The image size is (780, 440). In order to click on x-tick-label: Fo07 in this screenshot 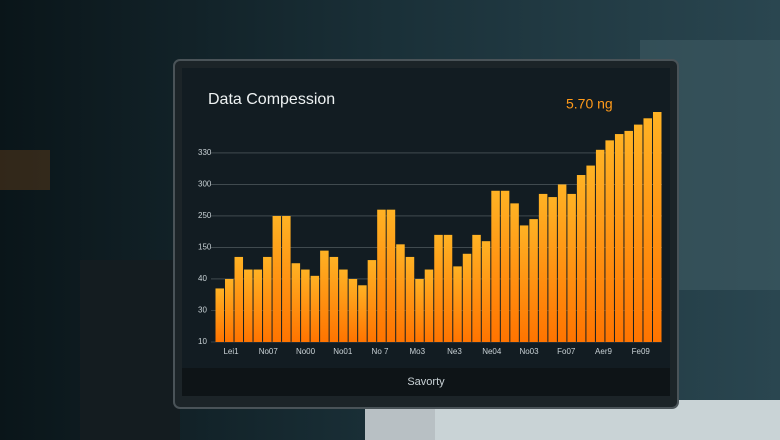, I will do `click(566, 351)`.